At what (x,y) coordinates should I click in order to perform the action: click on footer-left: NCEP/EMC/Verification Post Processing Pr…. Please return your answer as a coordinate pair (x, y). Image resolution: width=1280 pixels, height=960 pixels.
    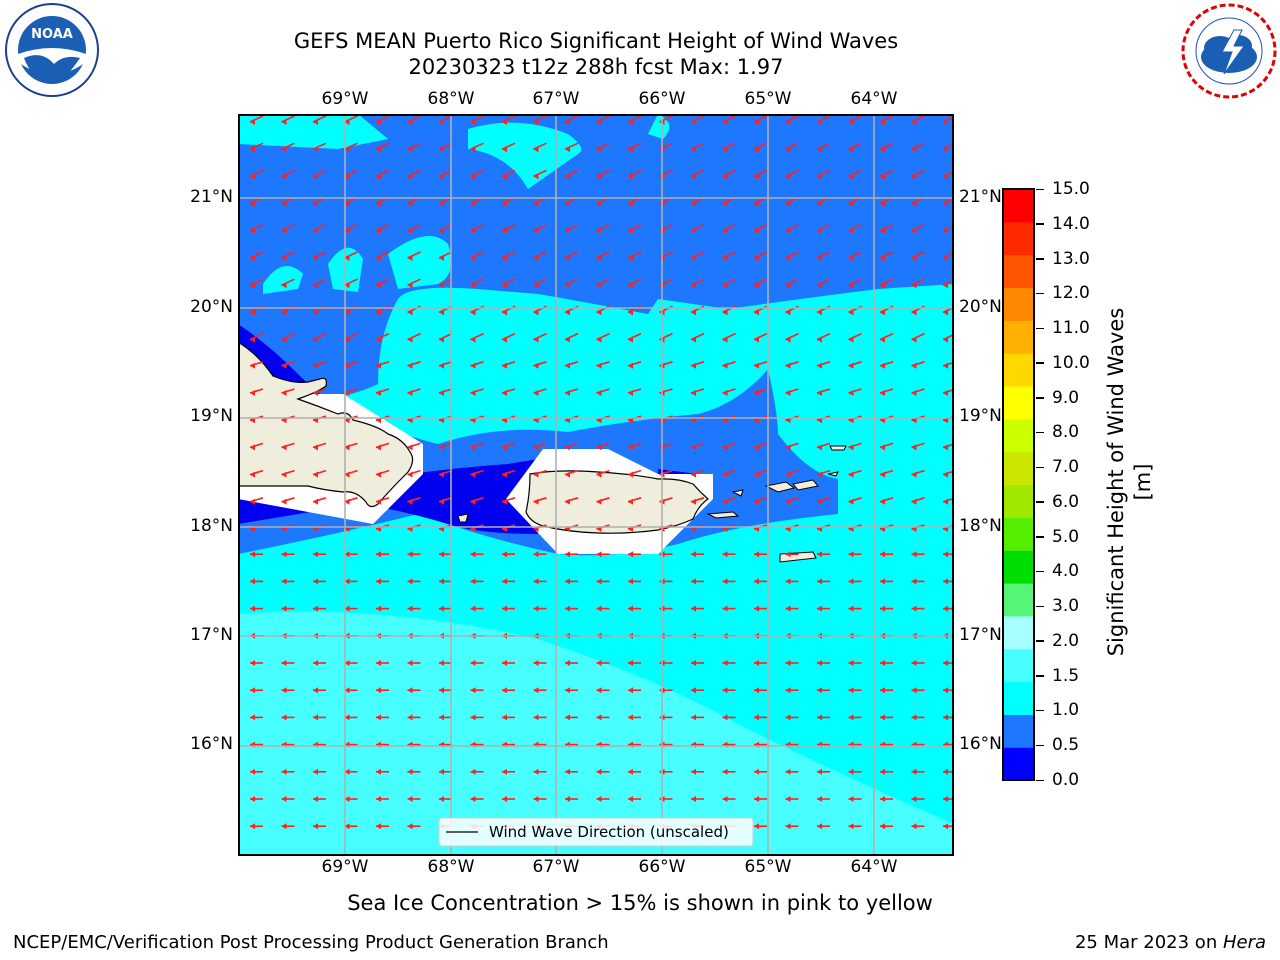
    Looking at the image, I should click on (311, 942).